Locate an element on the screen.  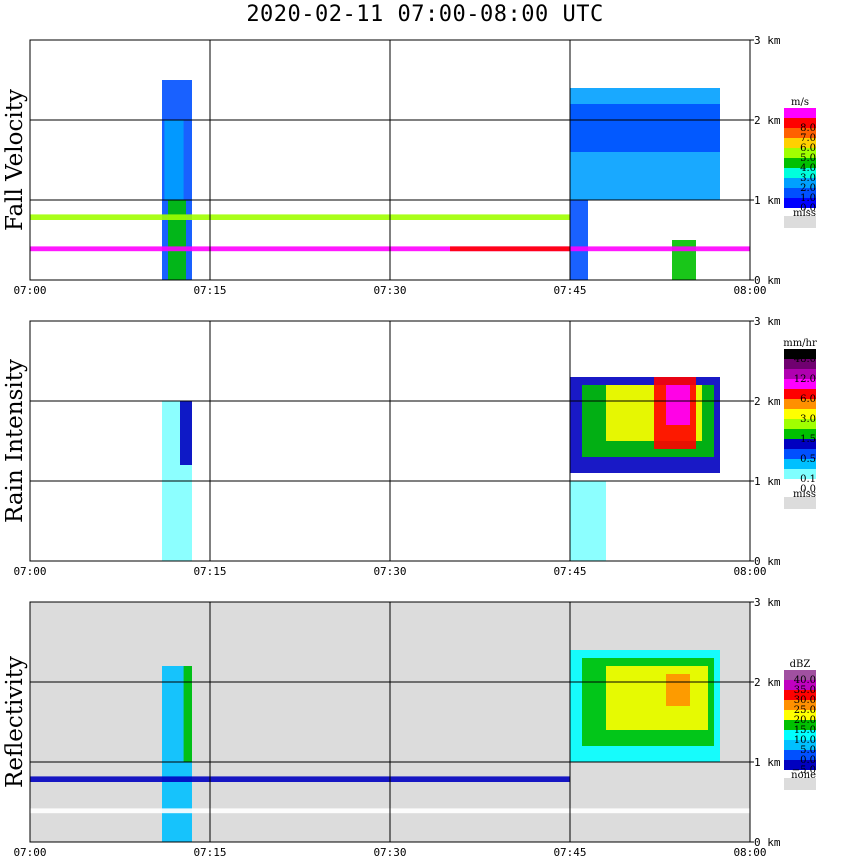
colorbar-label: 15.0 is located at coordinates (805, 730).